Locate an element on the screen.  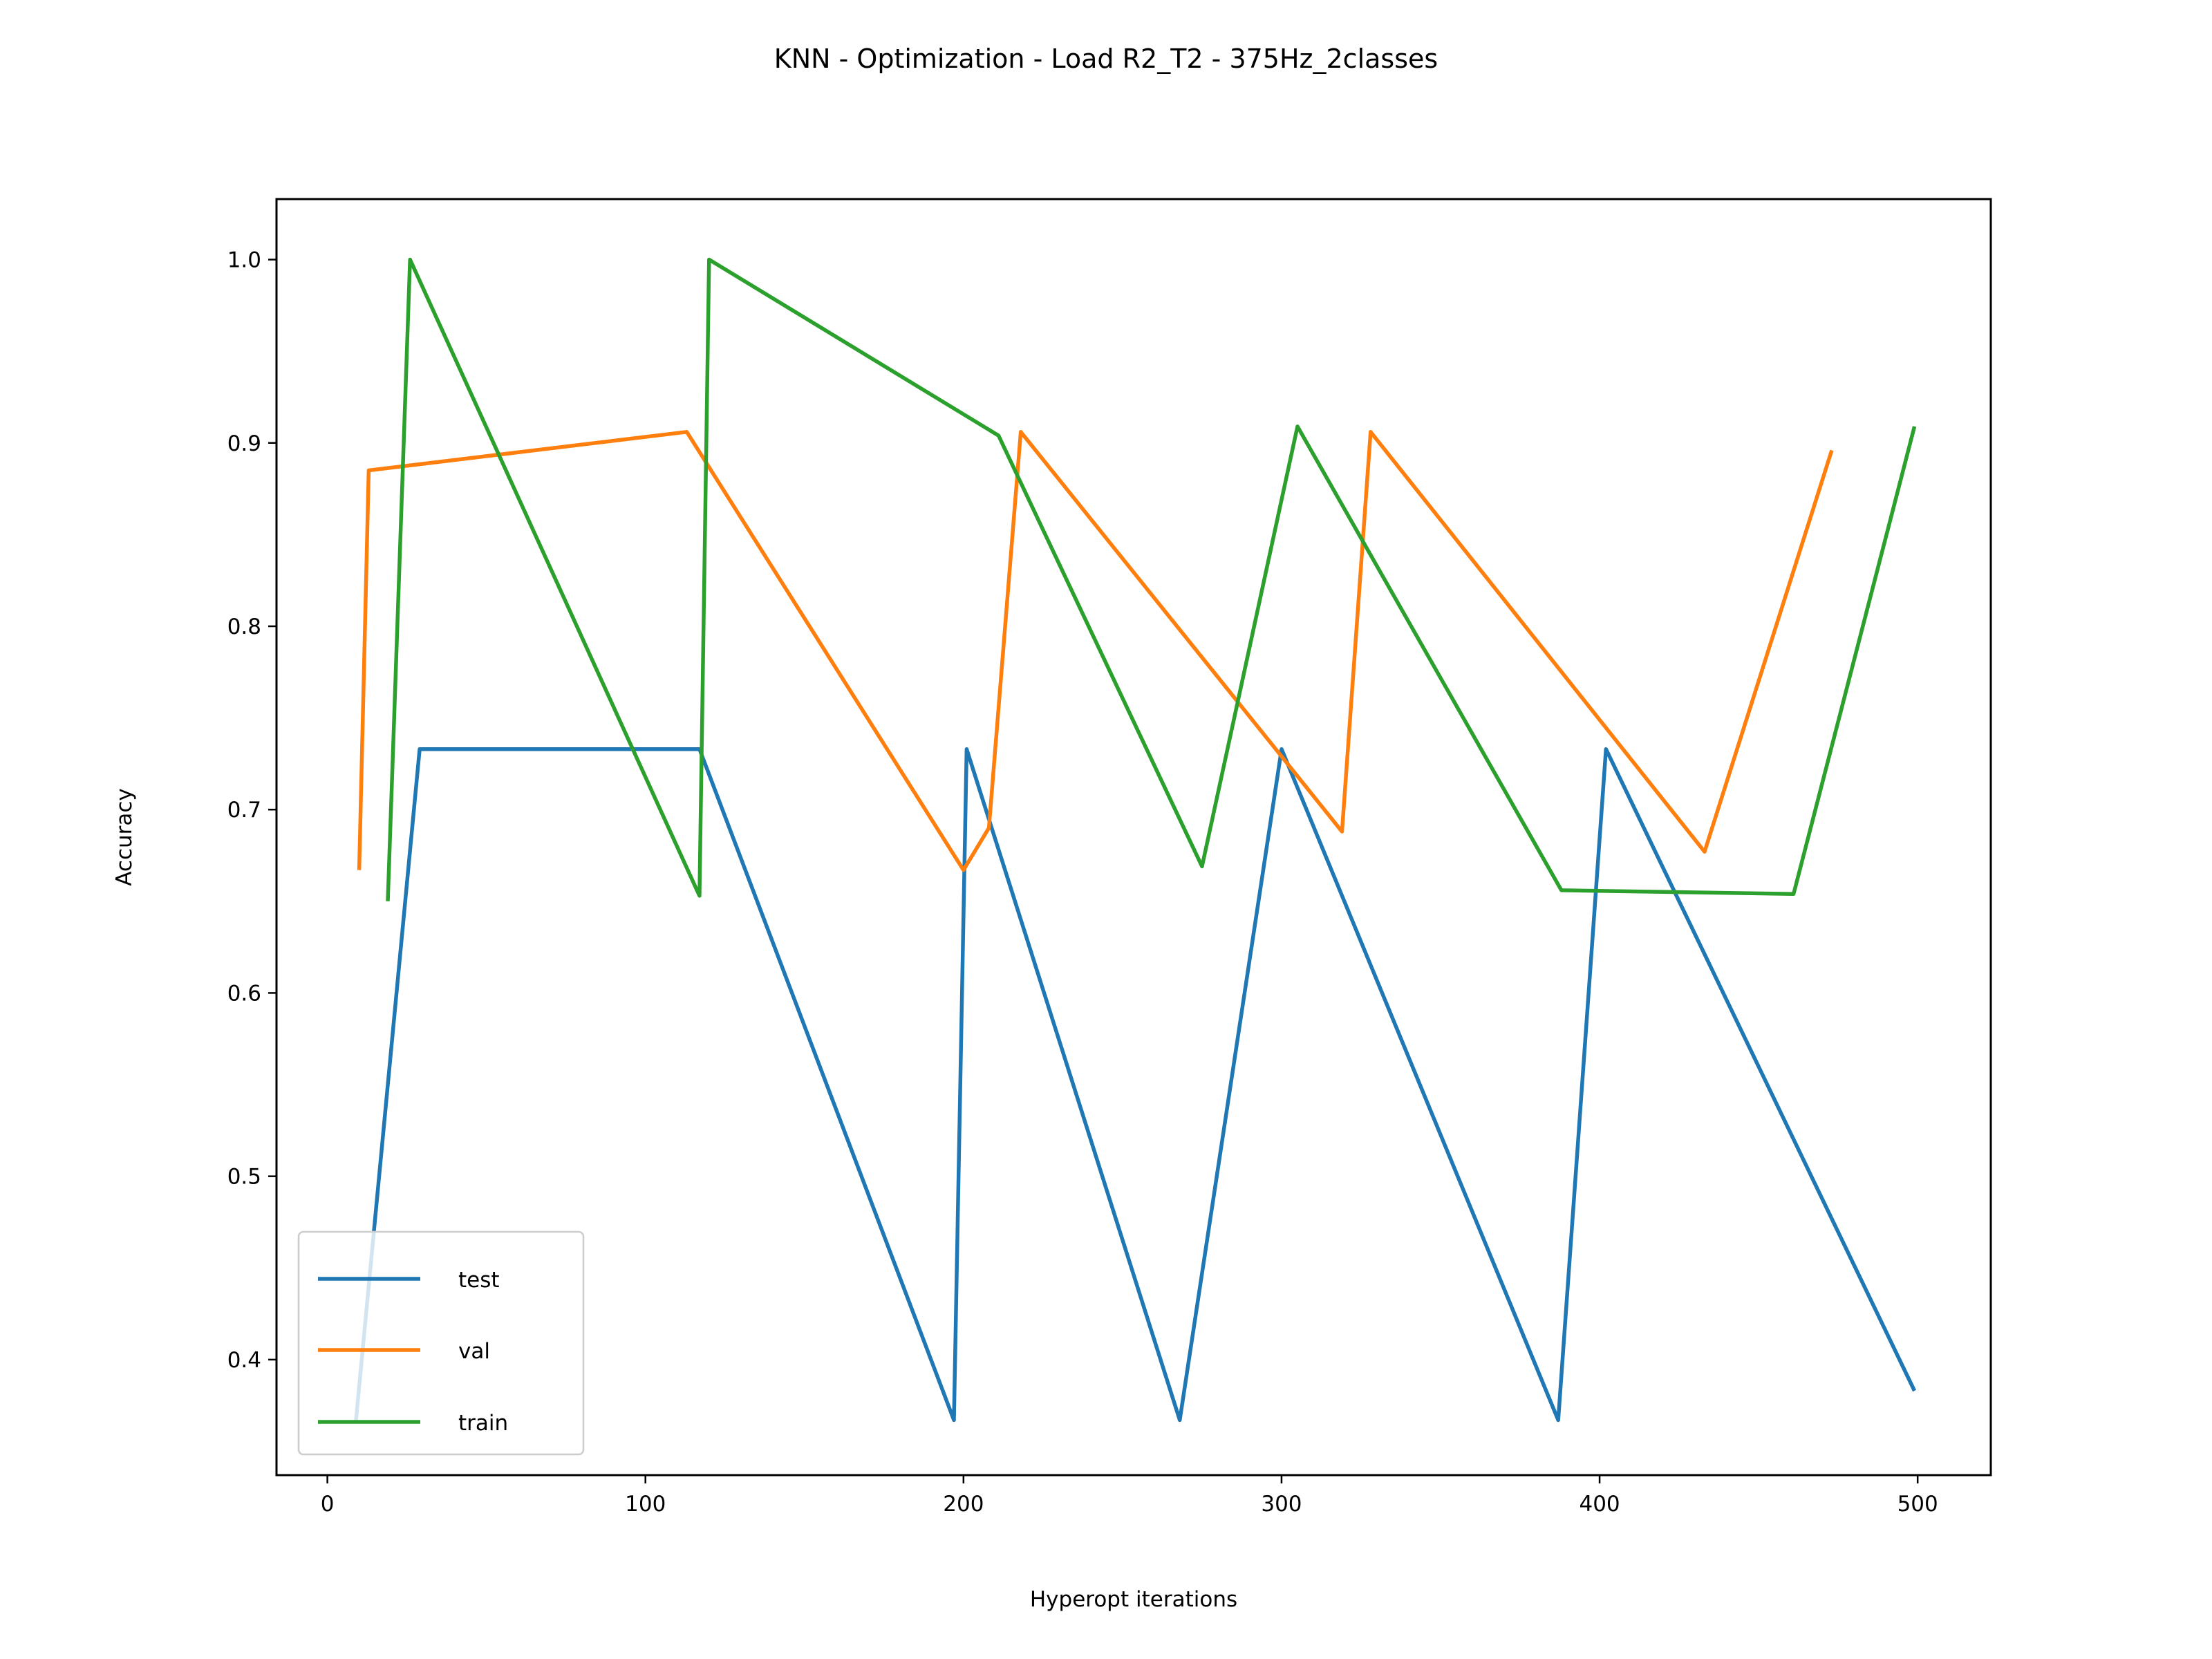
x-axis-label: Hyperopt iterations is located at coordinates (1133, 1600).